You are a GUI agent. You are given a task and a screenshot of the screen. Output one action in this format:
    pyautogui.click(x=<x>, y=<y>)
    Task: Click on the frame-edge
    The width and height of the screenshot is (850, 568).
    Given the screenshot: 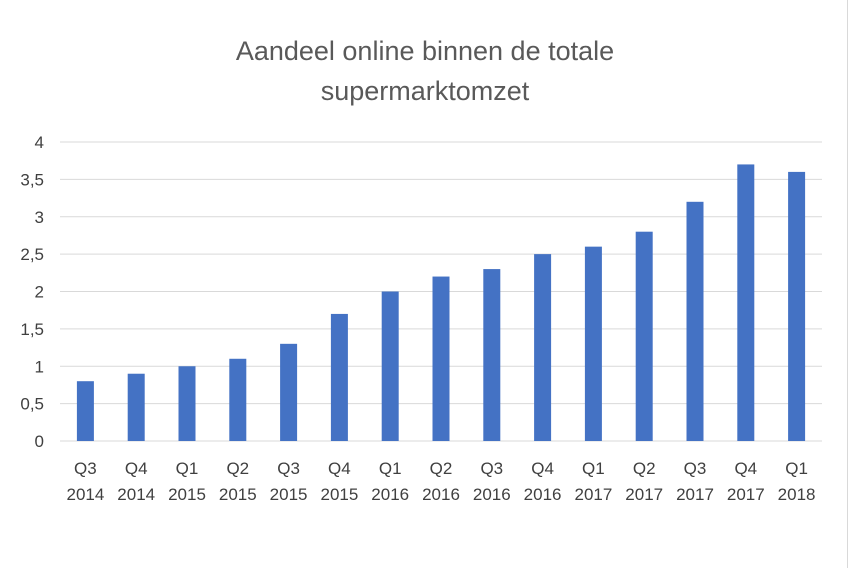 What is the action you would take?
    pyautogui.click(x=847, y=284)
    